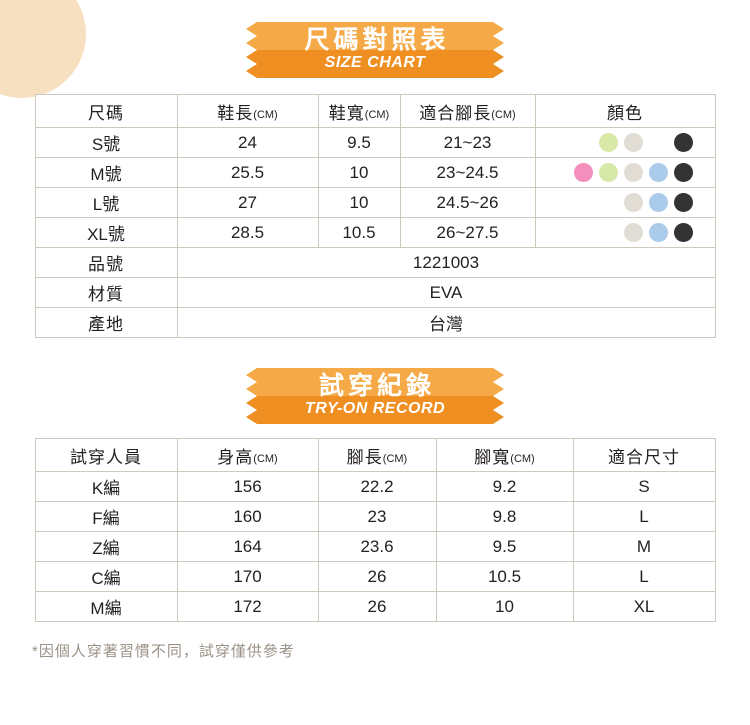 The height and width of the screenshot is (725, 750). Describe the element at coordinates (375, 322) in the screenshot. I see `info-row: 產地 台灣` at that location.